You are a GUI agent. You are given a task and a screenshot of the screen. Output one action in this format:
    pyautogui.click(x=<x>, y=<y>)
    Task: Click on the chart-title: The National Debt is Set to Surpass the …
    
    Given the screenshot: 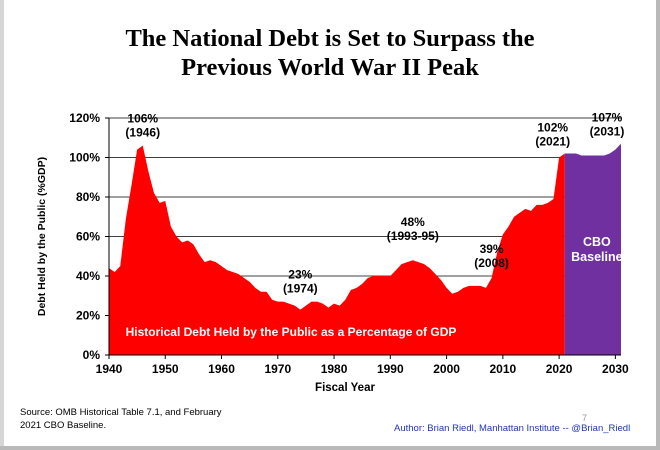 What is the action you would take?
    pyautogui.click(x=330, y=53)
    